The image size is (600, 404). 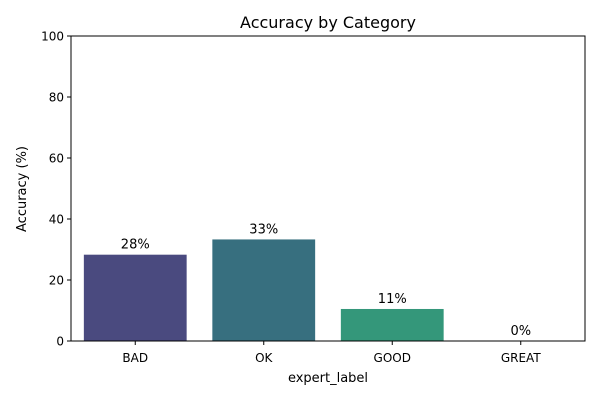 I want to click on x-tick-label: OK, so click(x=264, y=358).